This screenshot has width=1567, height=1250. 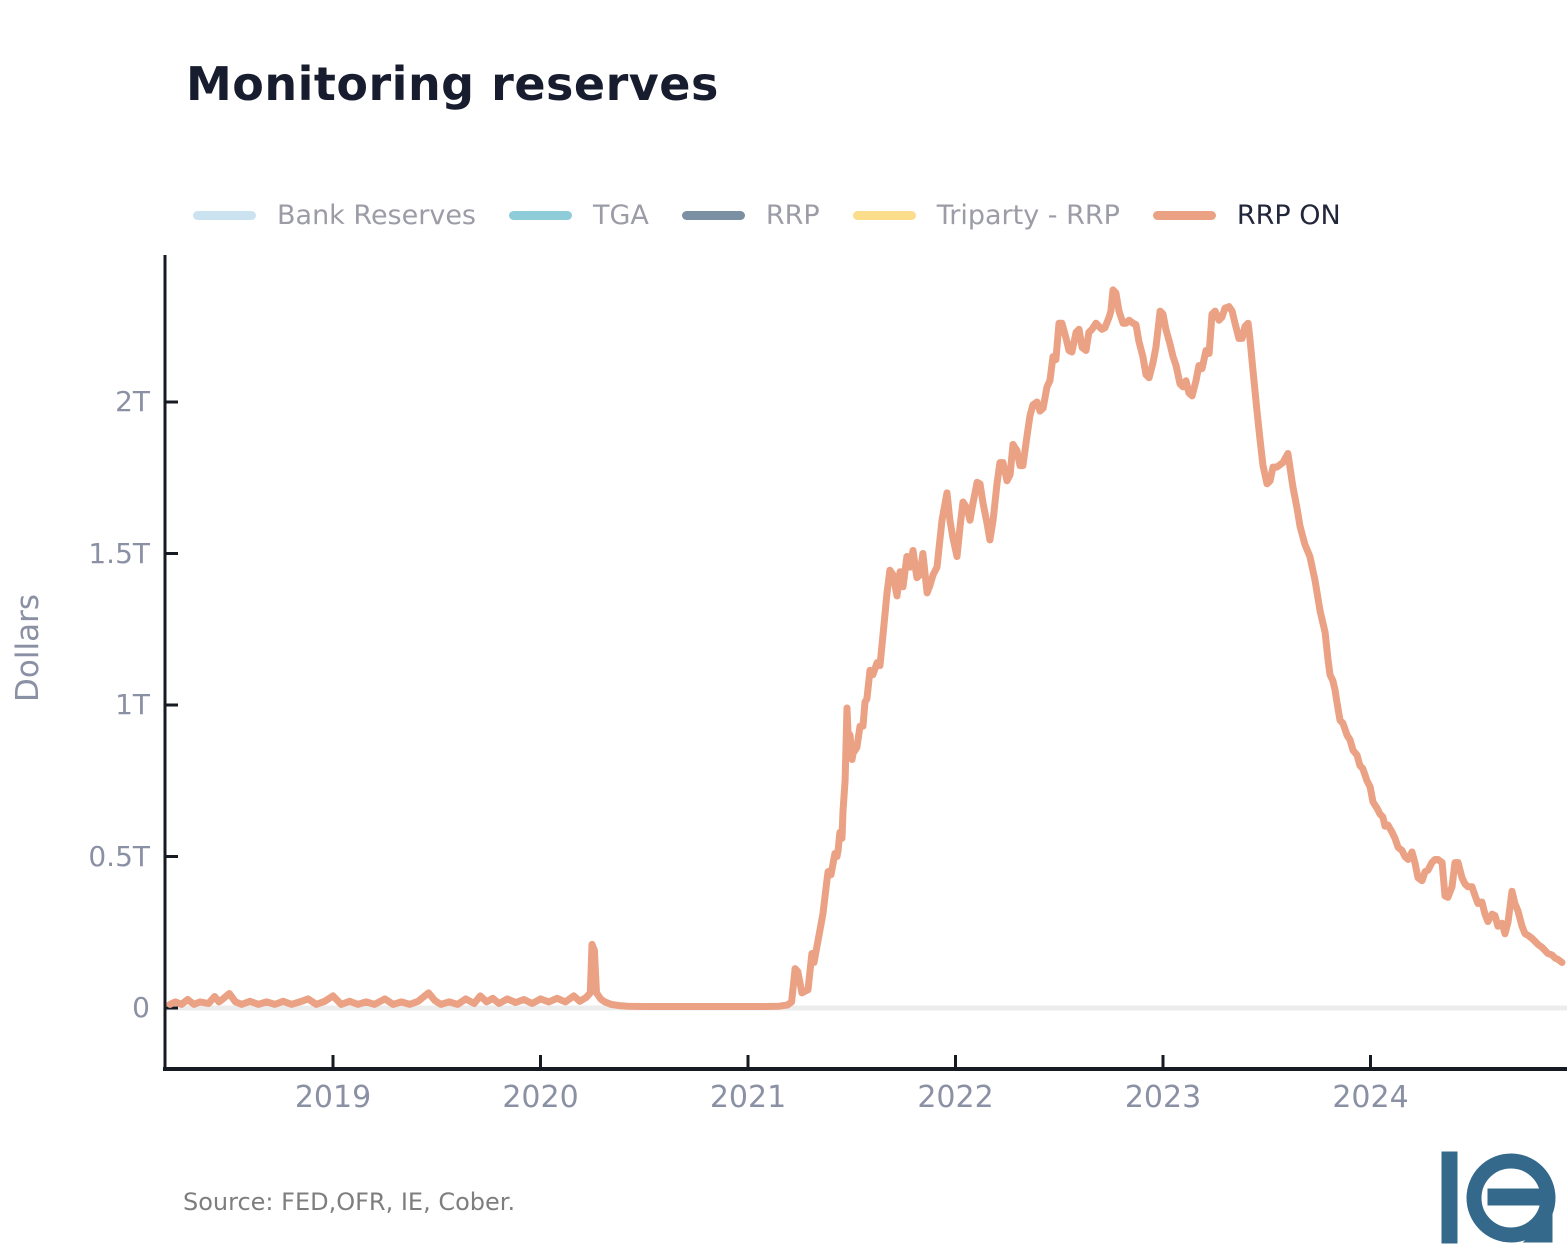 I want to click on page-title: Monitoring reserves, so click(x=452, y=84).